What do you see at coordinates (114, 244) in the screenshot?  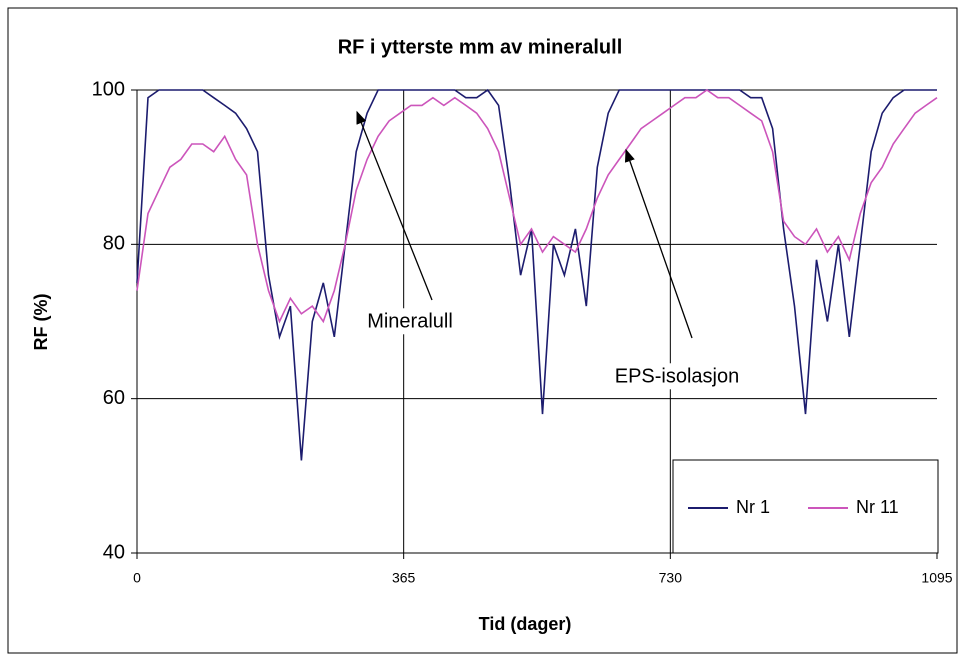 I see `y-tick-label: 80` at bounding box center [114, 244].